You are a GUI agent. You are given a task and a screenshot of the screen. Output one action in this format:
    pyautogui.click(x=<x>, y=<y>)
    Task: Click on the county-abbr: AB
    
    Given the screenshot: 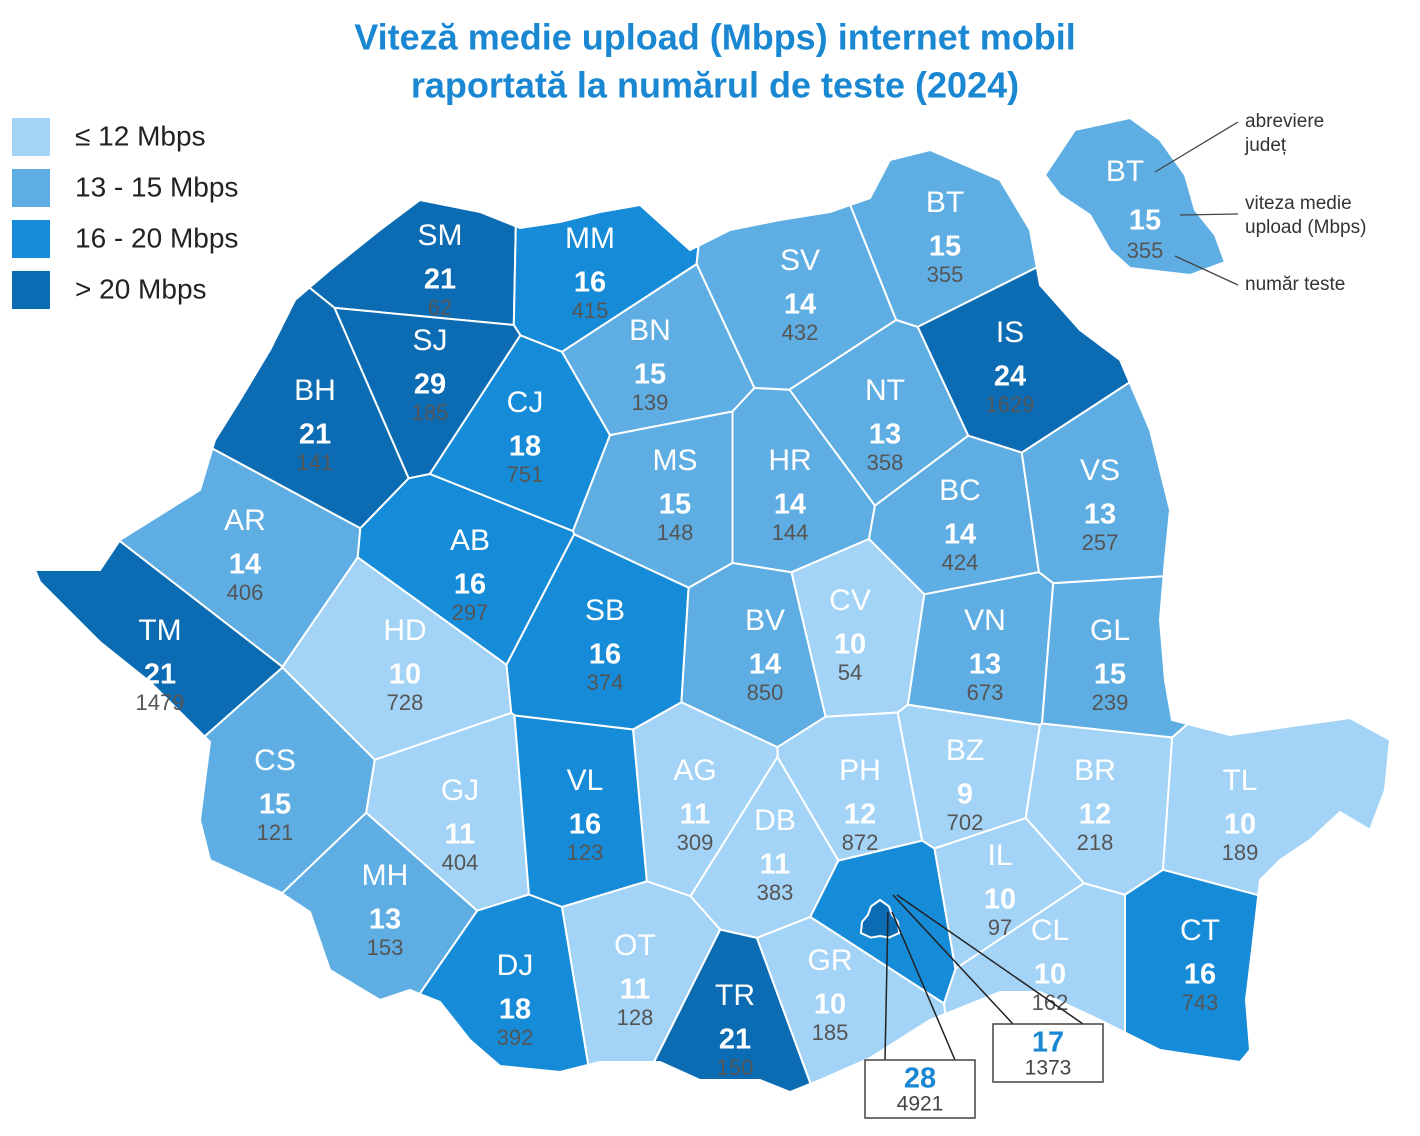 What is the action you would take?
    pyautogui.click(x=470, y=540)
    